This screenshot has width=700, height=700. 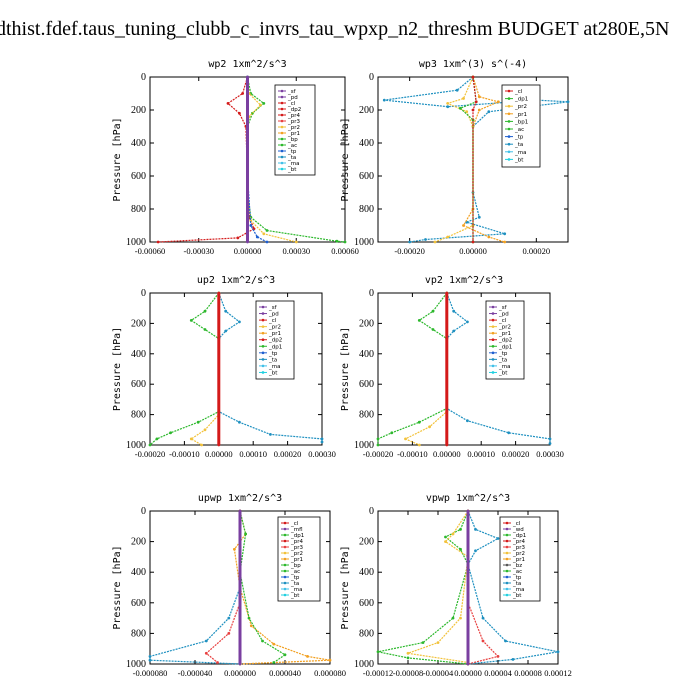 I want to click on legend-entry: _pr1, so click(x=274, y=334).